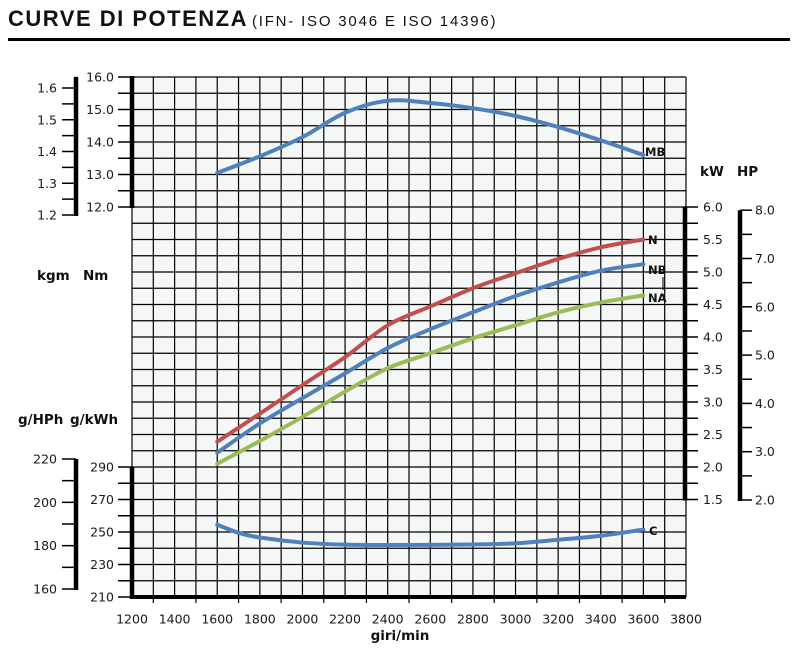 The image size is (806, 656). Describe the element at coordinates (399, 39) in the screenshot. I see `title-rule` at that location.